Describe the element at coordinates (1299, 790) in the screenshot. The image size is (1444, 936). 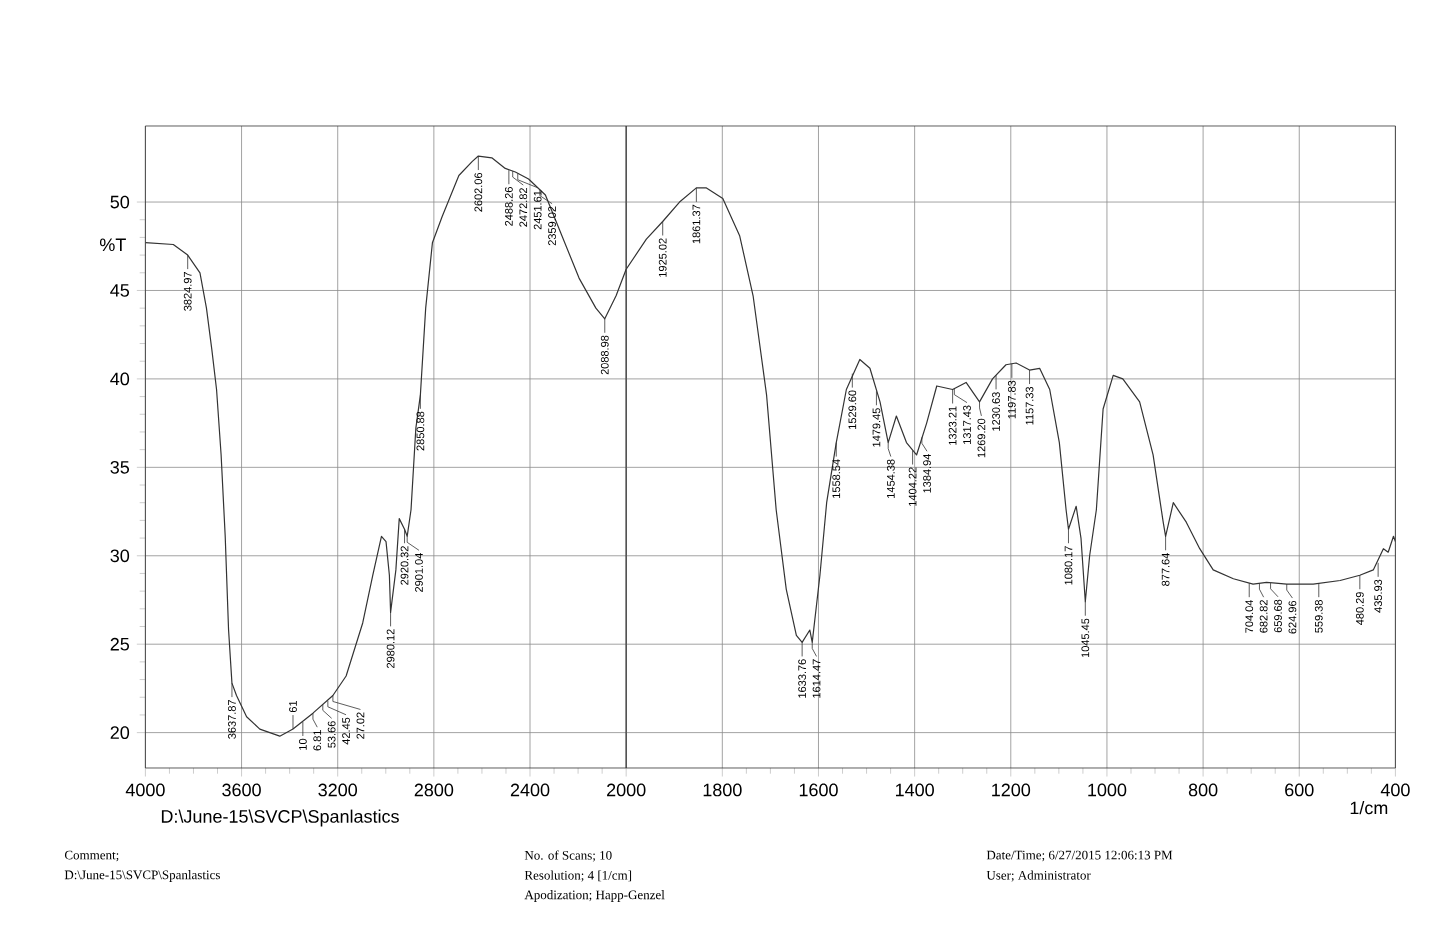
I see `x-tick-label: 600` at that location.